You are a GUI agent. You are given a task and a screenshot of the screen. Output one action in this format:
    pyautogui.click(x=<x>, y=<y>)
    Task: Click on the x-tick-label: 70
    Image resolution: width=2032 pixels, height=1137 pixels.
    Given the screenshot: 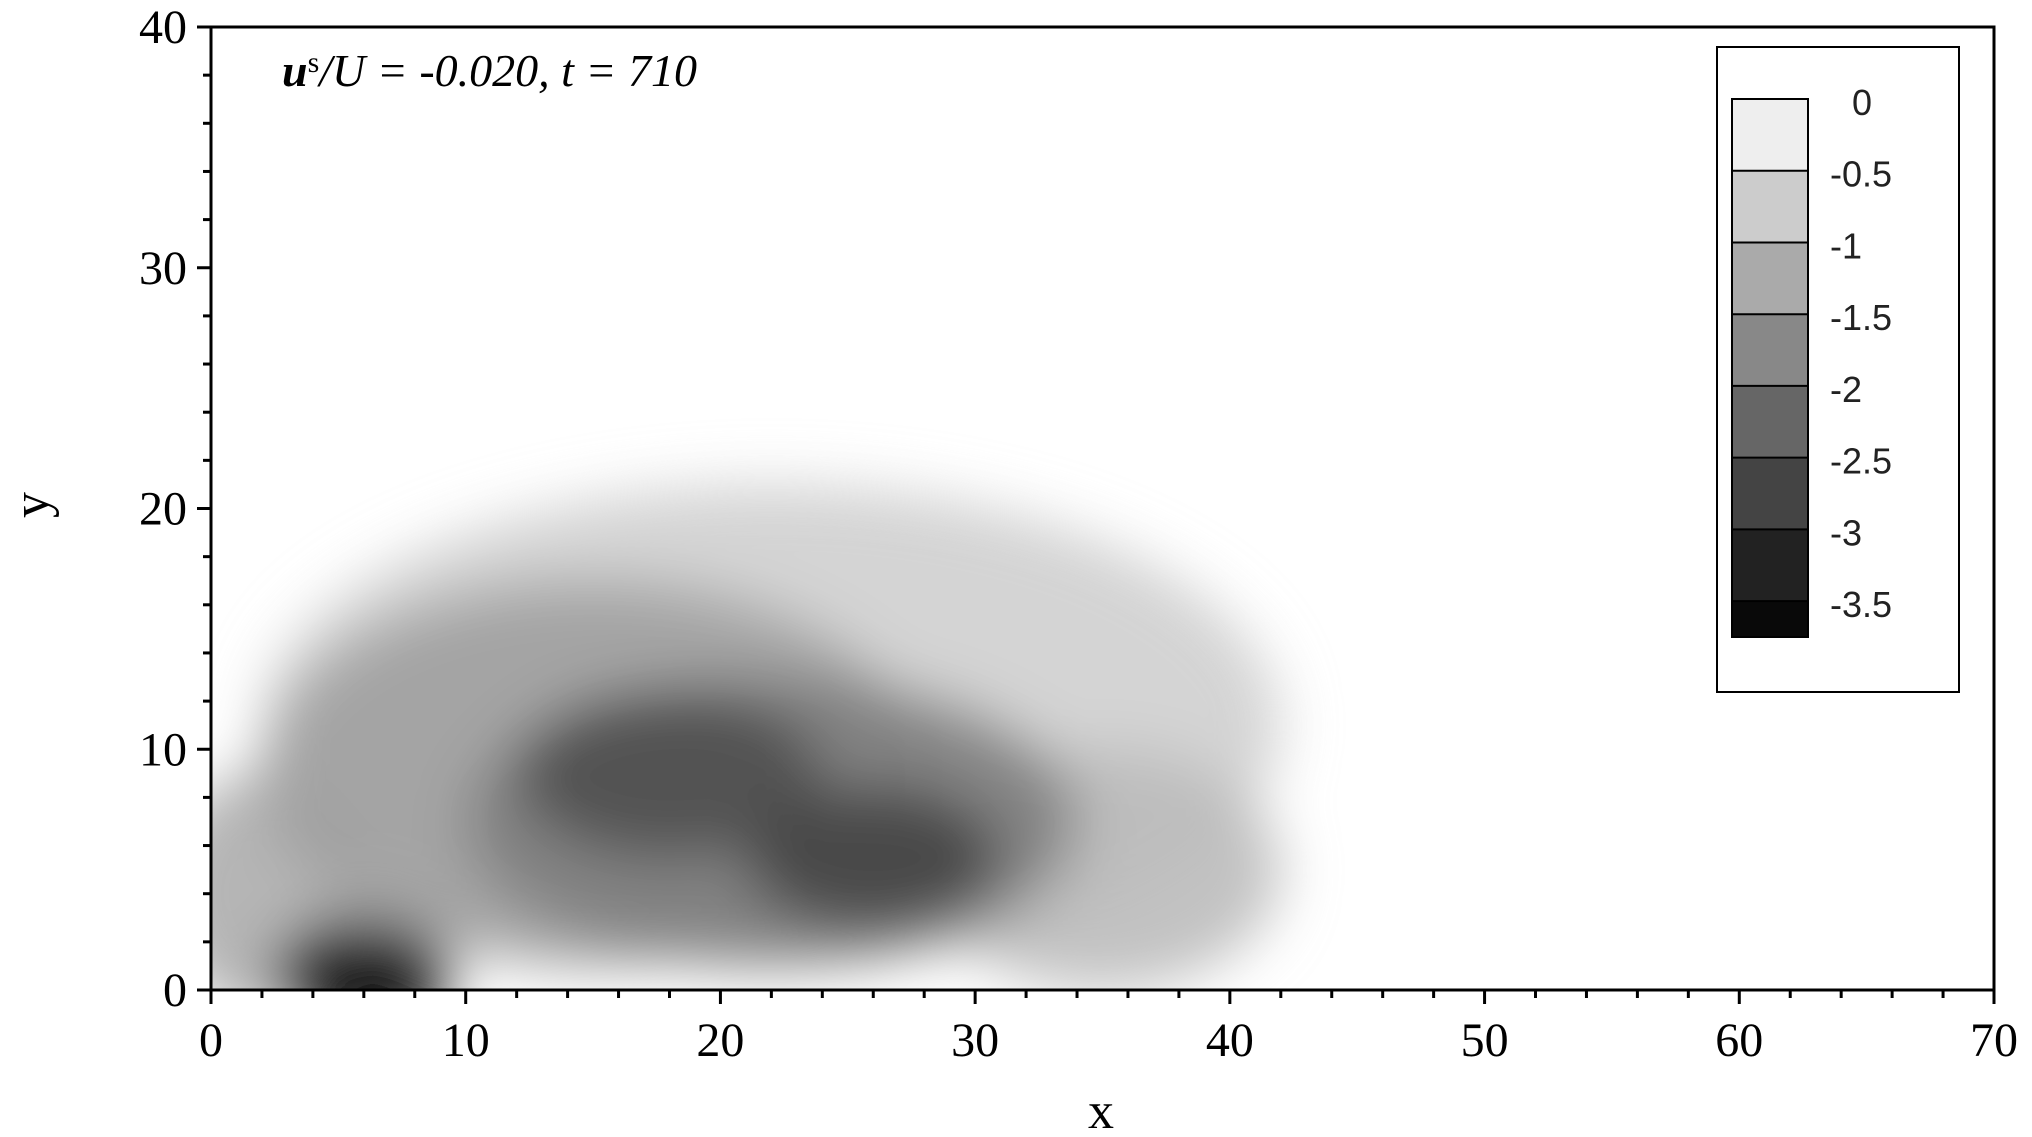 What is the action you would take?
    pyautogui.click(x=1994, y=1040)
    